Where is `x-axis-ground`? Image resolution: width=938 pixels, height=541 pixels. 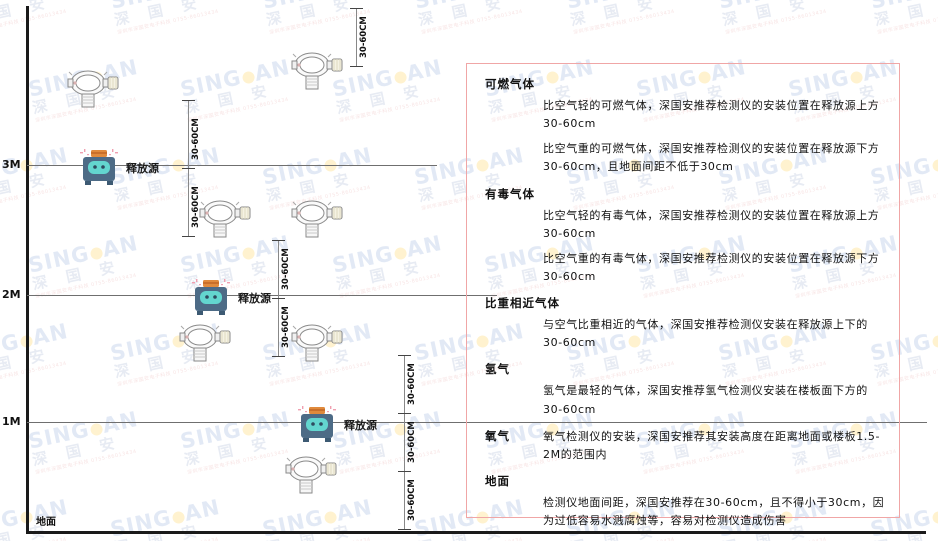
x-axis-ground is located at coordinates (476, 532).